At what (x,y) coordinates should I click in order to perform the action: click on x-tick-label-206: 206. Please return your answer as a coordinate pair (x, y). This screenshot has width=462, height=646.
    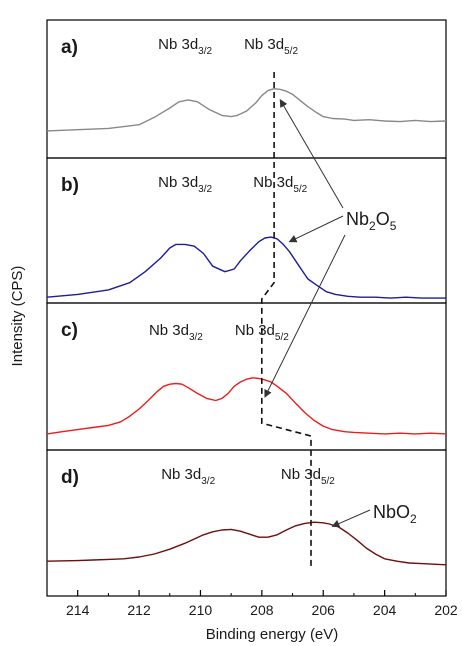
    Looking at the image, I should click on (324, 610).